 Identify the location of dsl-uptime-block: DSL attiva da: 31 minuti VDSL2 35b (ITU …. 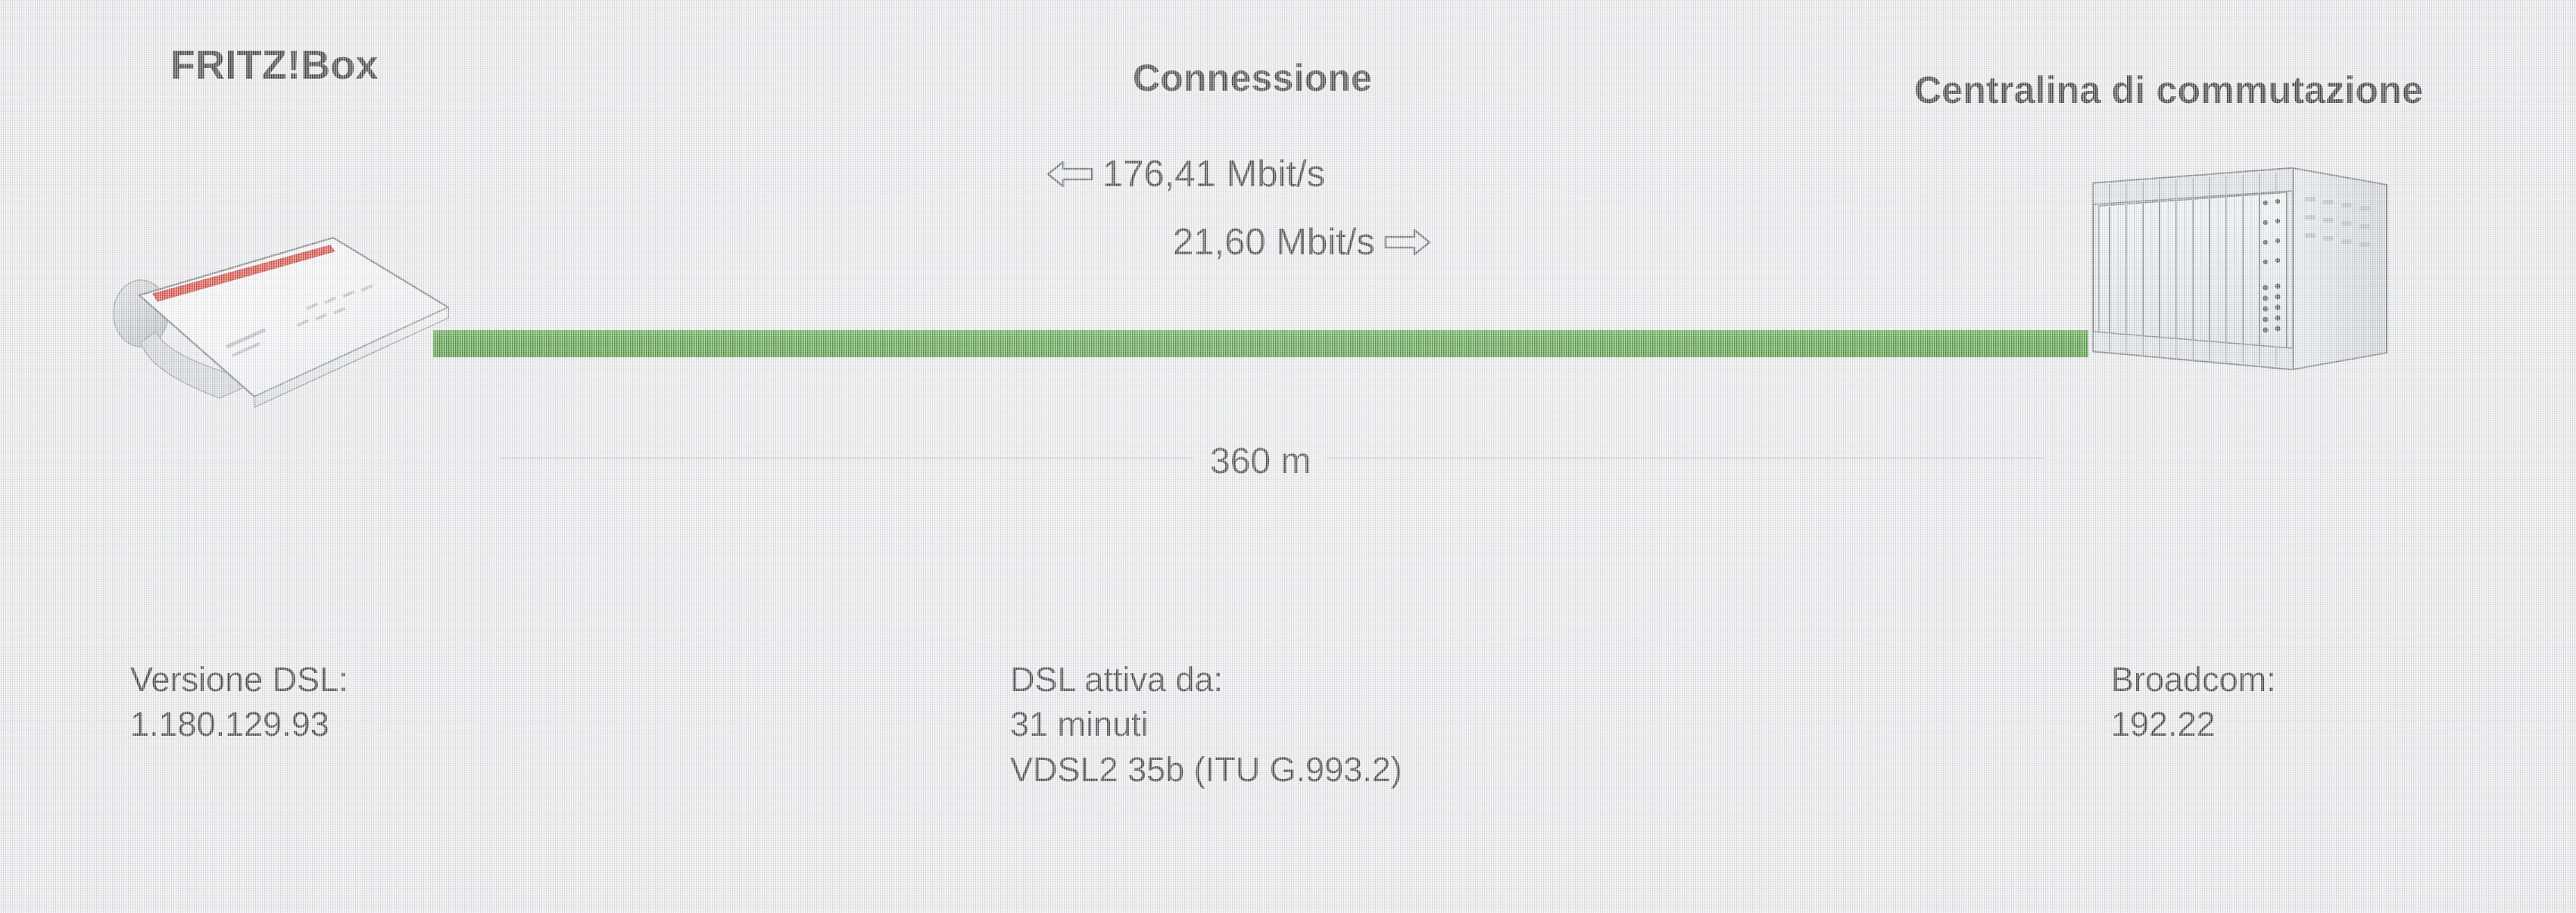
(1206, 724).